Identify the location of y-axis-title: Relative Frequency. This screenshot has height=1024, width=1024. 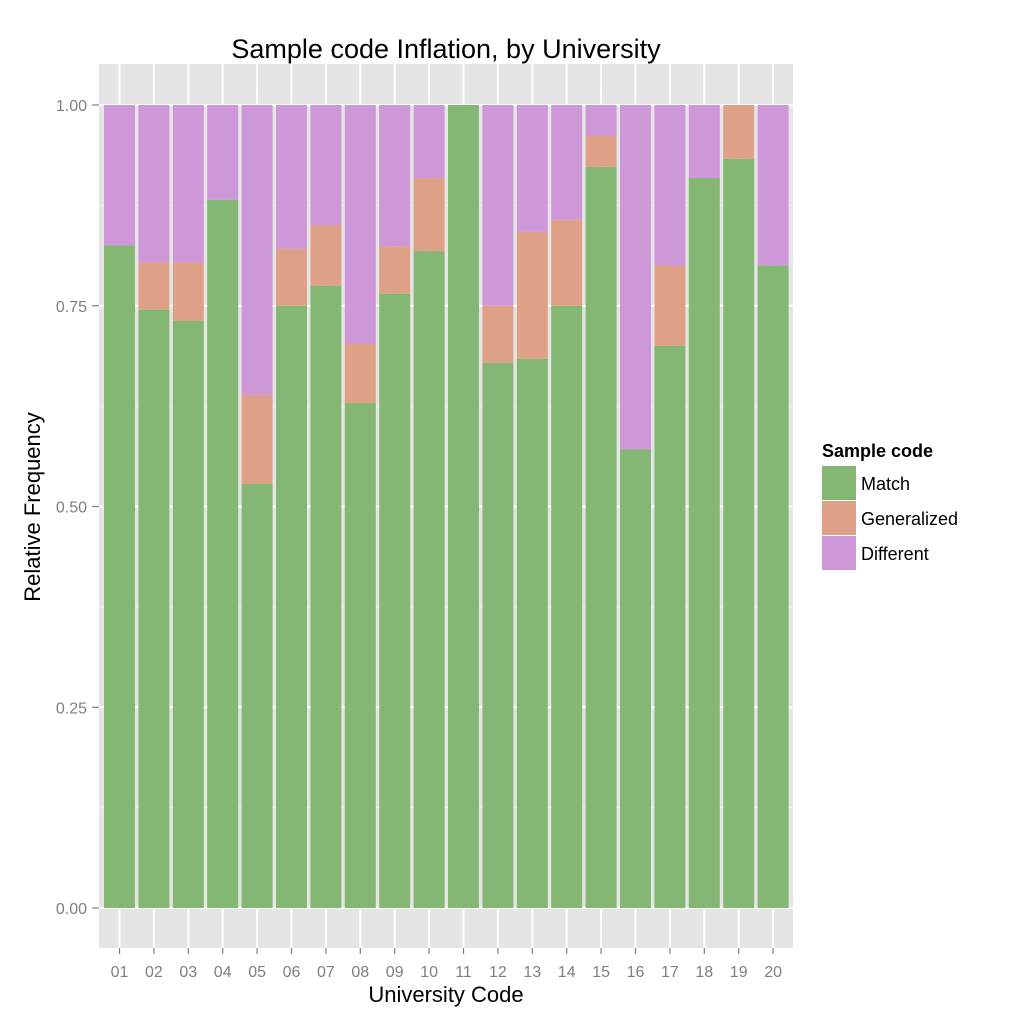
(32, 507).